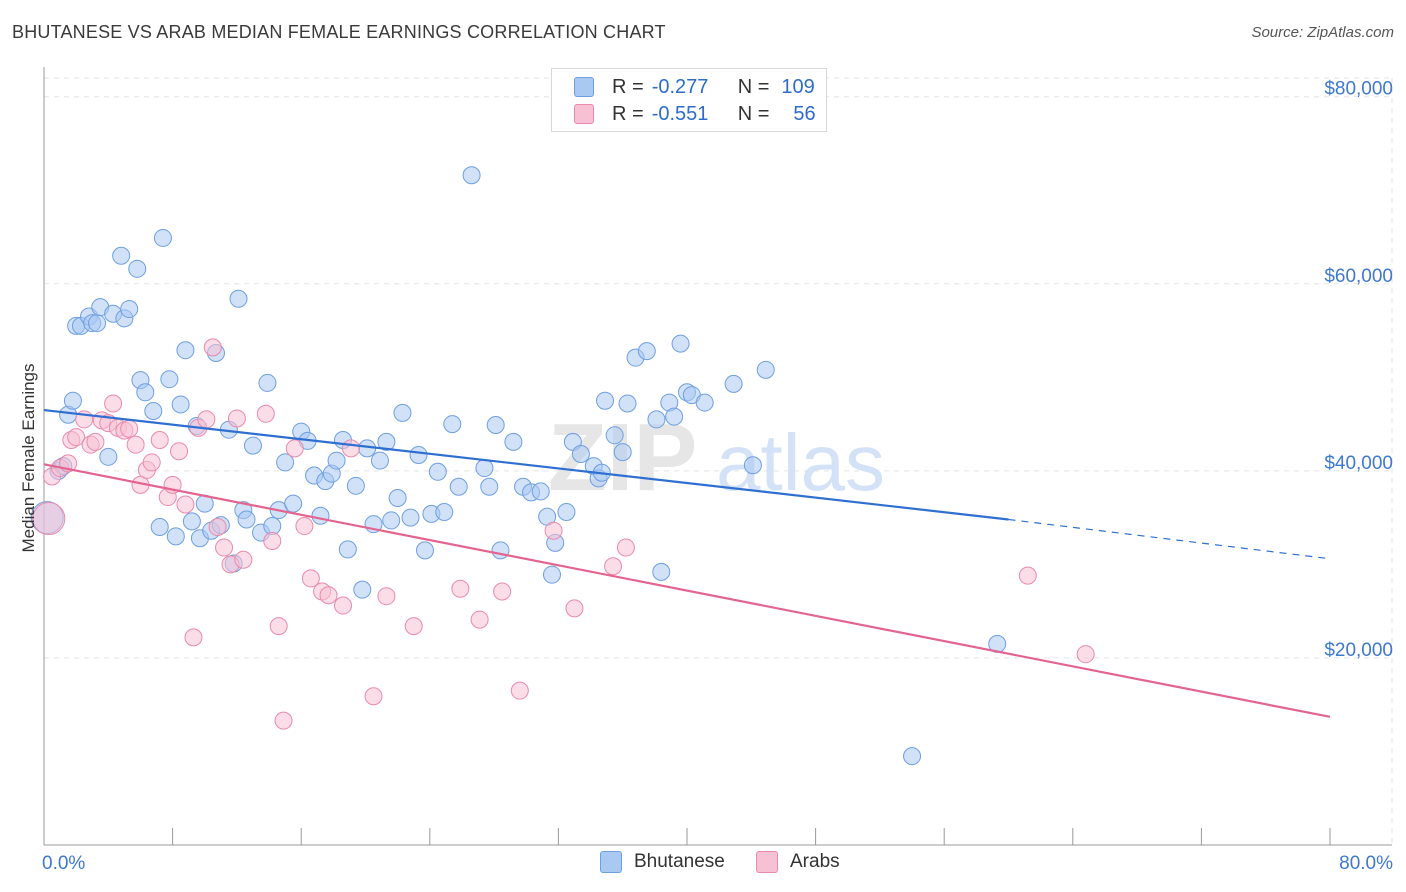  I want to click on legend-n-value: 56, so click(804, 113).